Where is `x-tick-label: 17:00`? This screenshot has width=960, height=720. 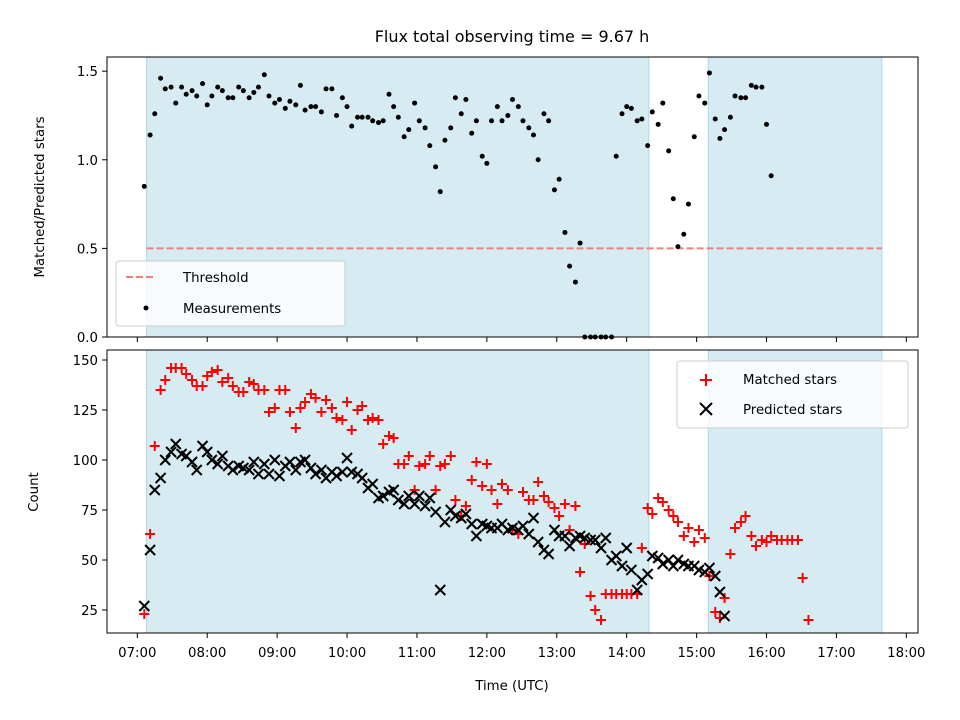
x-tick-label: 17:00 is located at coordinates (836, 653).